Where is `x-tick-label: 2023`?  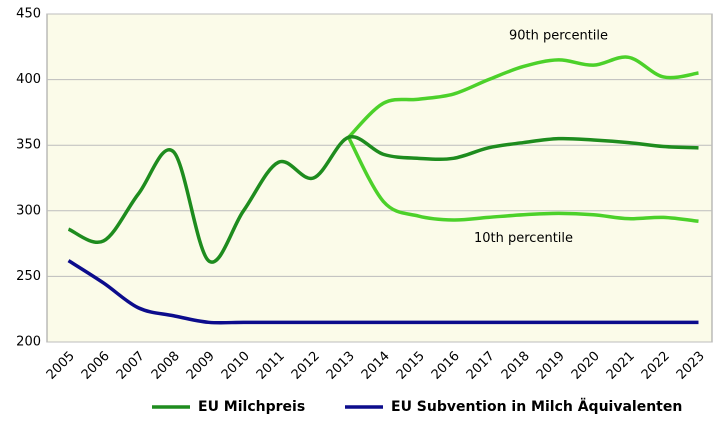 x-tick-label: 2023 is located at coordinates (691, 366).